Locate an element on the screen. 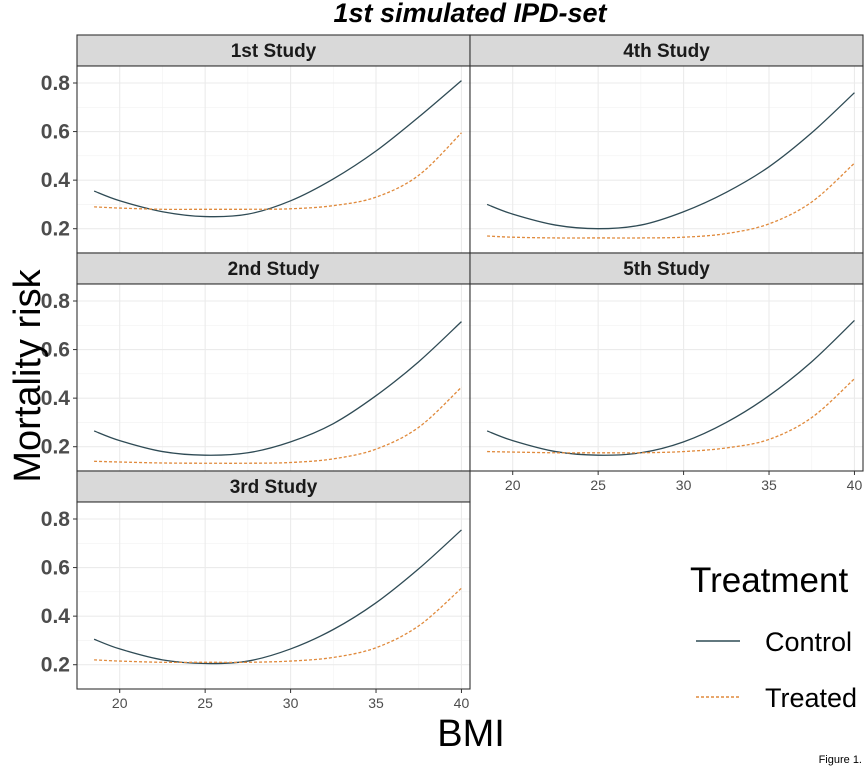 This screenshot has width=864, height=768. panel-strip-label: 3rd Study is located at coordinates (274, 487).